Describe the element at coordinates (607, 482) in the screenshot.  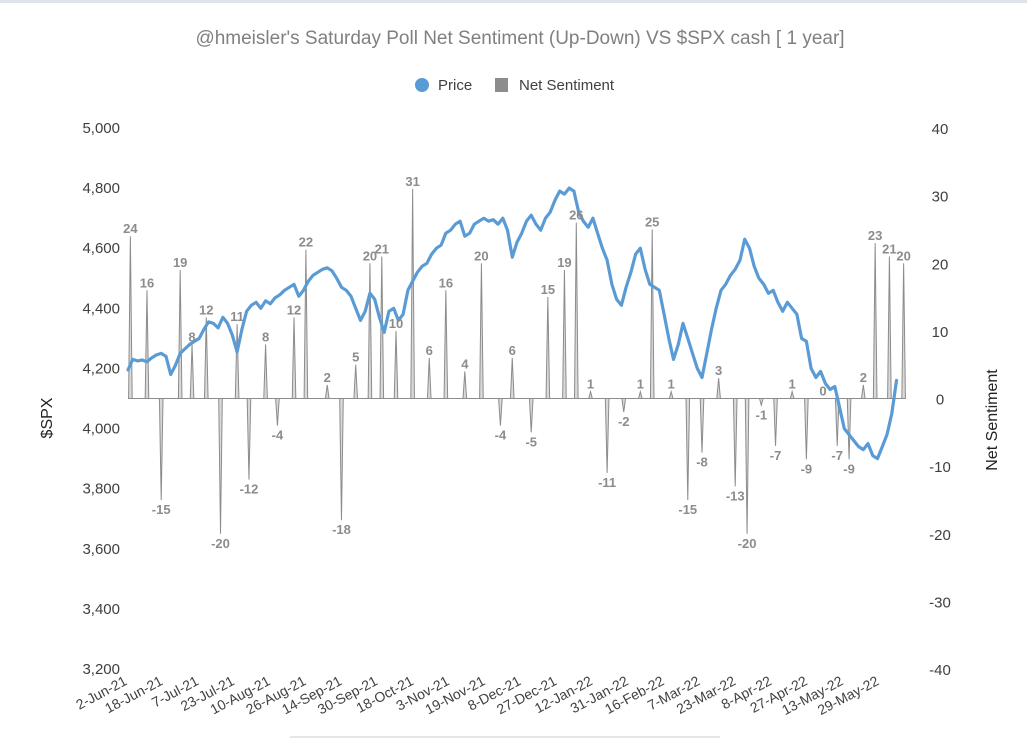
I see `sentiment-label: -11` at that location.